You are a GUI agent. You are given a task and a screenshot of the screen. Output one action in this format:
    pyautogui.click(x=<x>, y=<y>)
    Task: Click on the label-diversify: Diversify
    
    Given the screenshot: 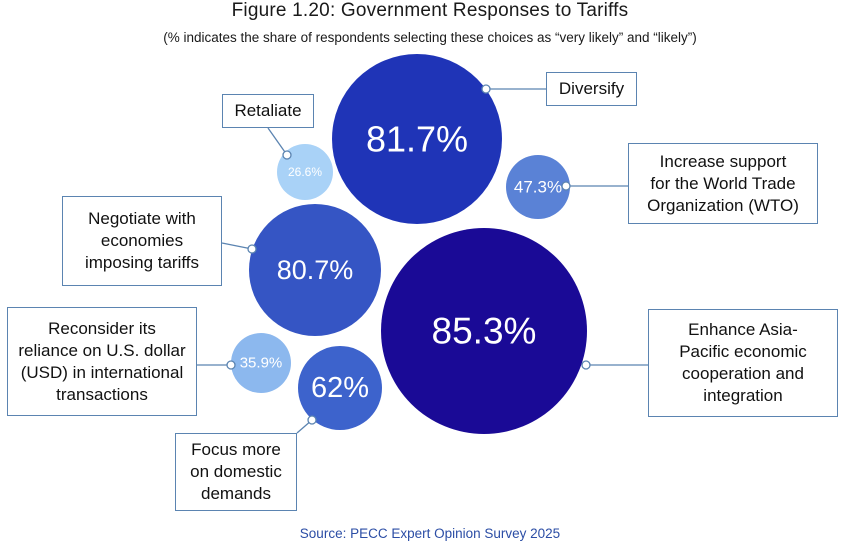 What is the action you would take?
    pyautogui.click(x=591, y=89)
    